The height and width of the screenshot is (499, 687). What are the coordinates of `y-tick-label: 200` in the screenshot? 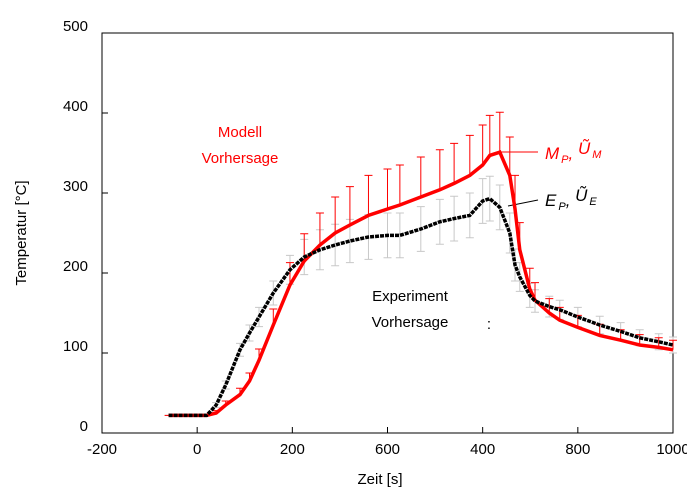 It's located at (75, 266).